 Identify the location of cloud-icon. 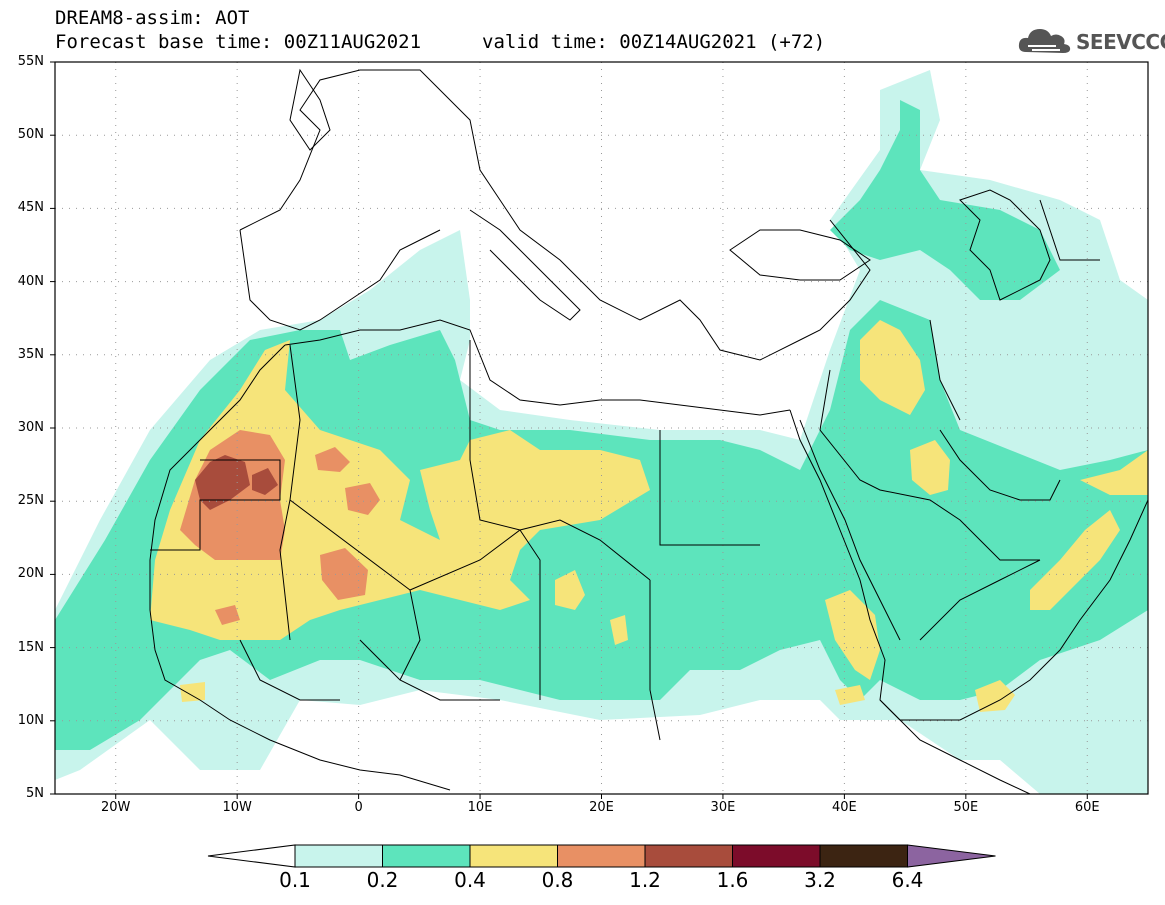
(1044, 41).